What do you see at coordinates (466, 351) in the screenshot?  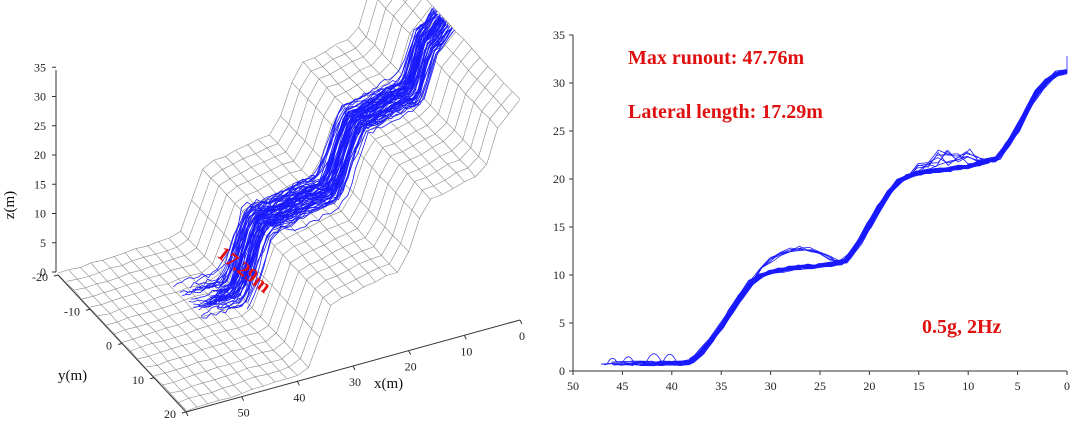 I see `x-tick-label: 10` at bounding box center [466, 351].